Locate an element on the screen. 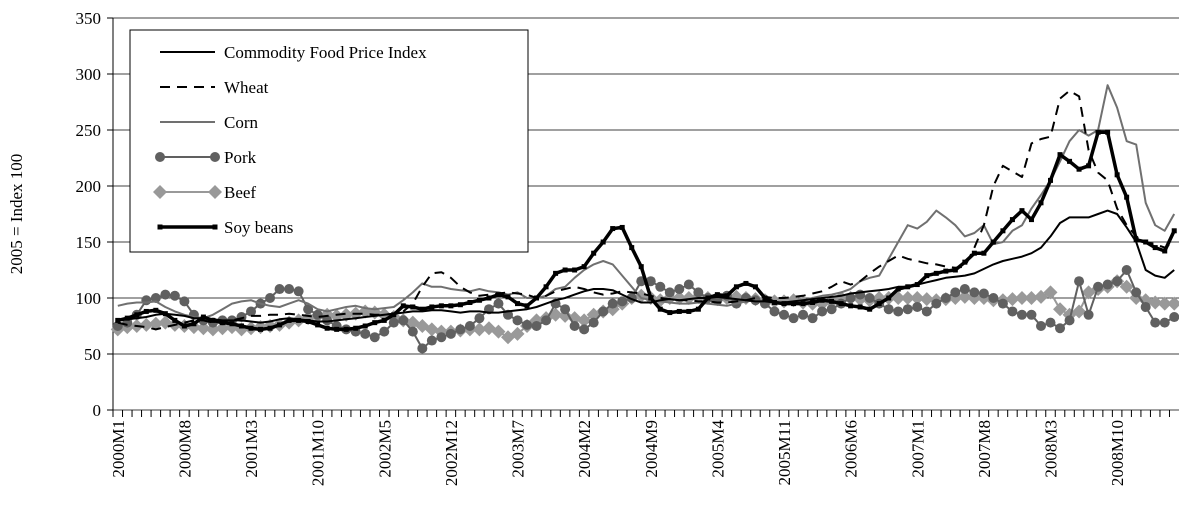 Image resolution: width=1179 pixels, height=530 pixels. x-tick-label: 2005M4 is located at coordinates (717, 449).